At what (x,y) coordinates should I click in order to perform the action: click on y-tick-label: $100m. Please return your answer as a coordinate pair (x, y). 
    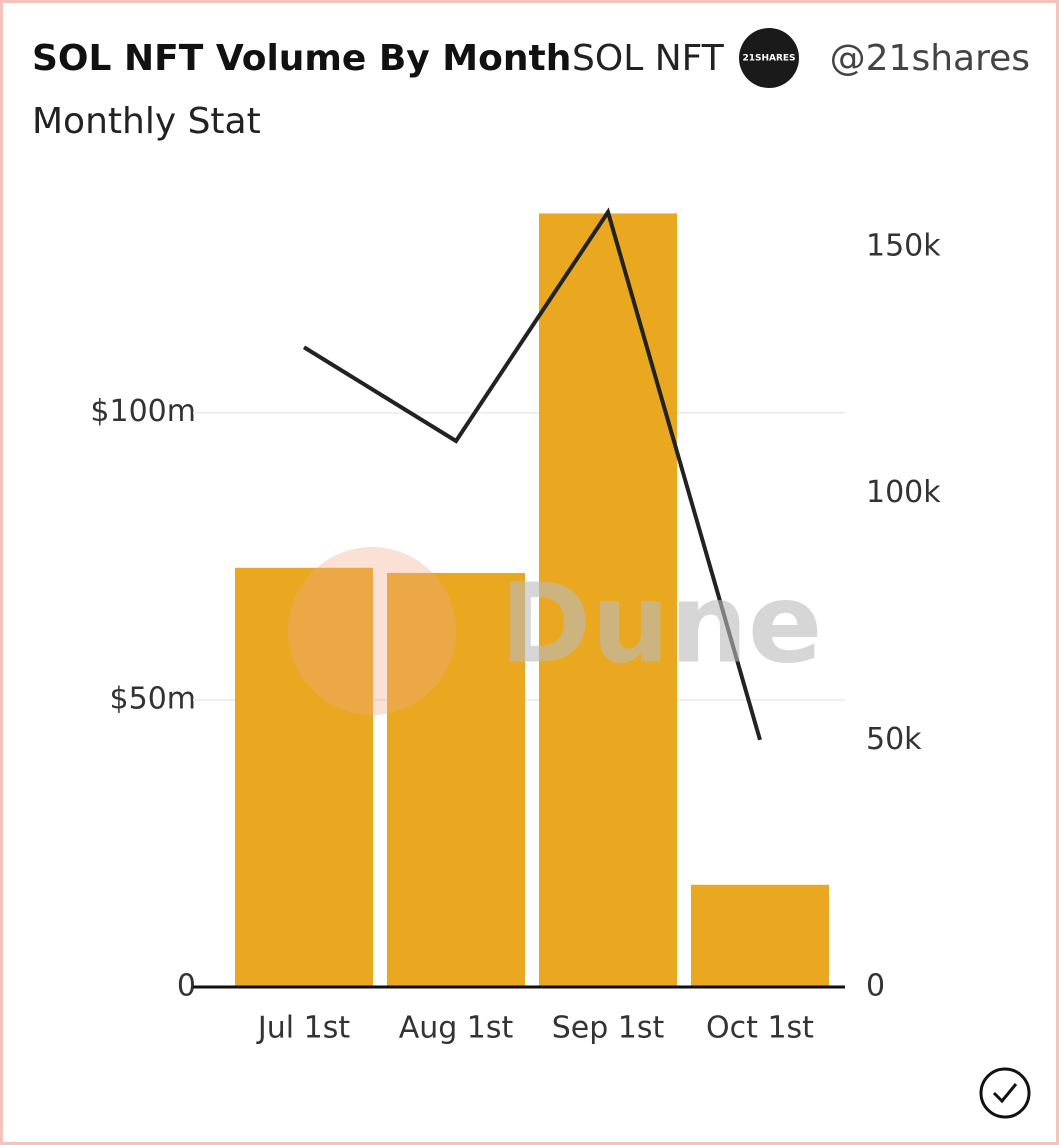
    Looking at the image, I should click on (143, 411).